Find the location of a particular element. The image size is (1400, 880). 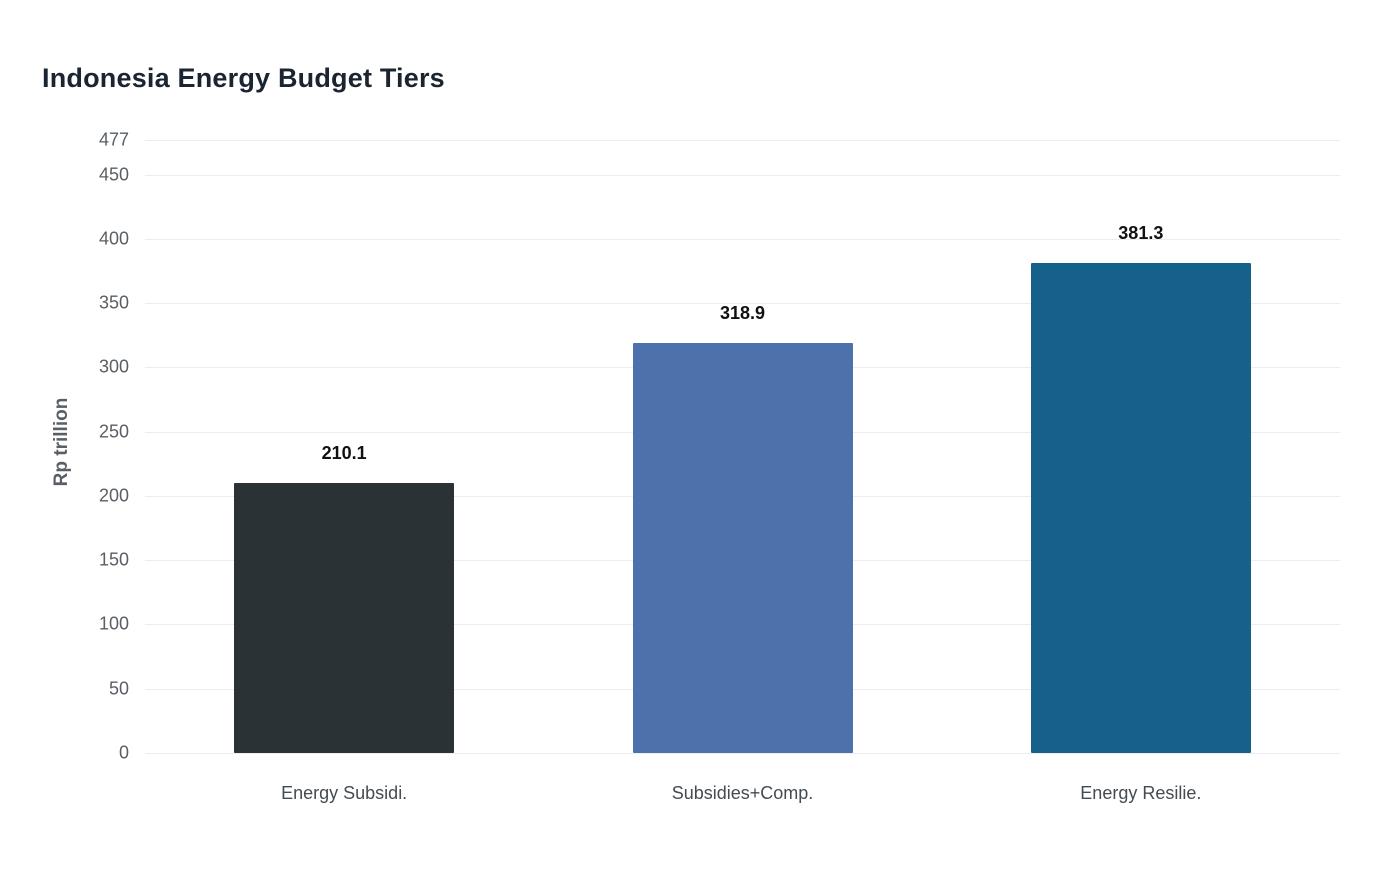

x-tick-label: Energy Subsidi. is located at coordinates (344, 793).